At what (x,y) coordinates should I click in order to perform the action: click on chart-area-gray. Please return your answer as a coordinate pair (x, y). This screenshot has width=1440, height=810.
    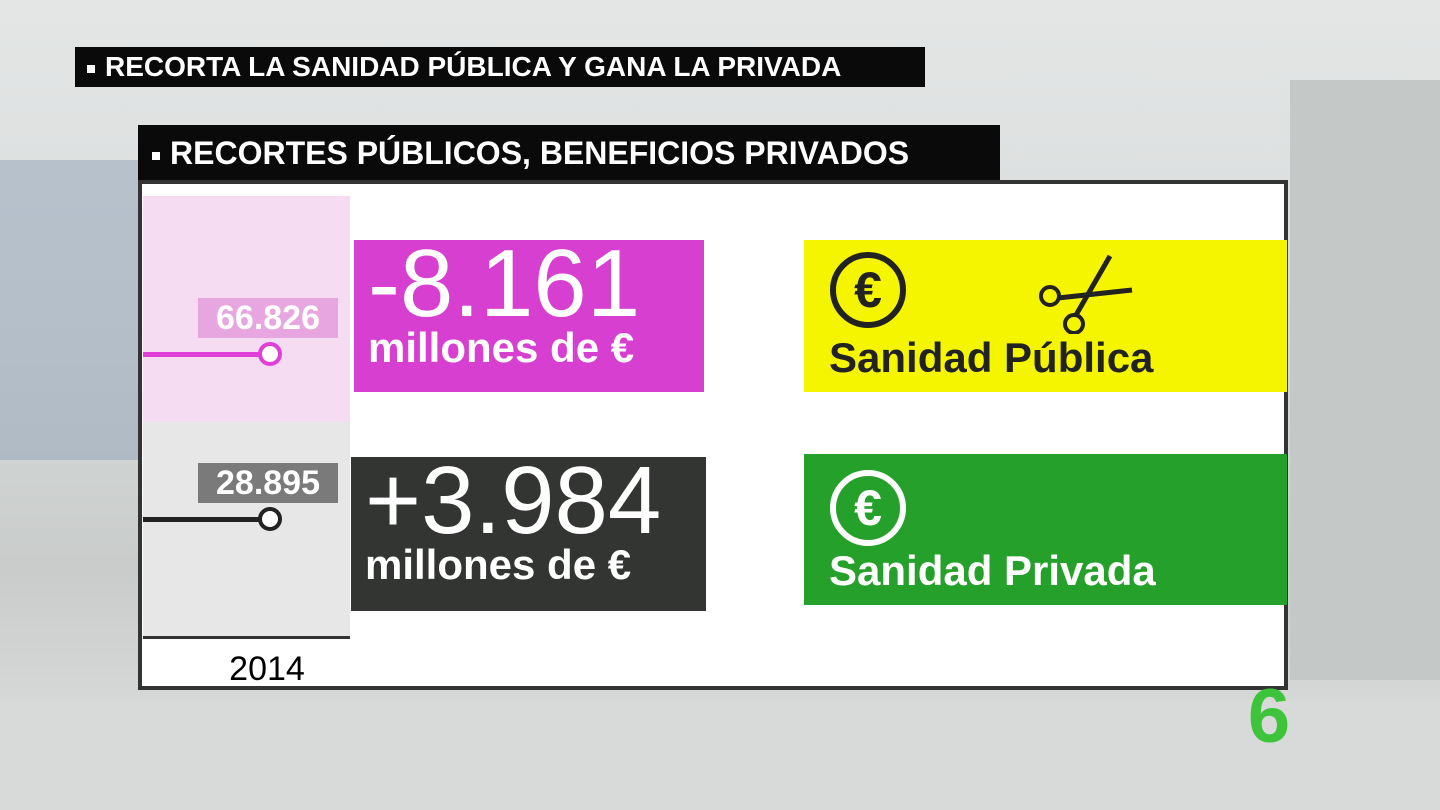
    Looking at the image, I should click on (246, 530).